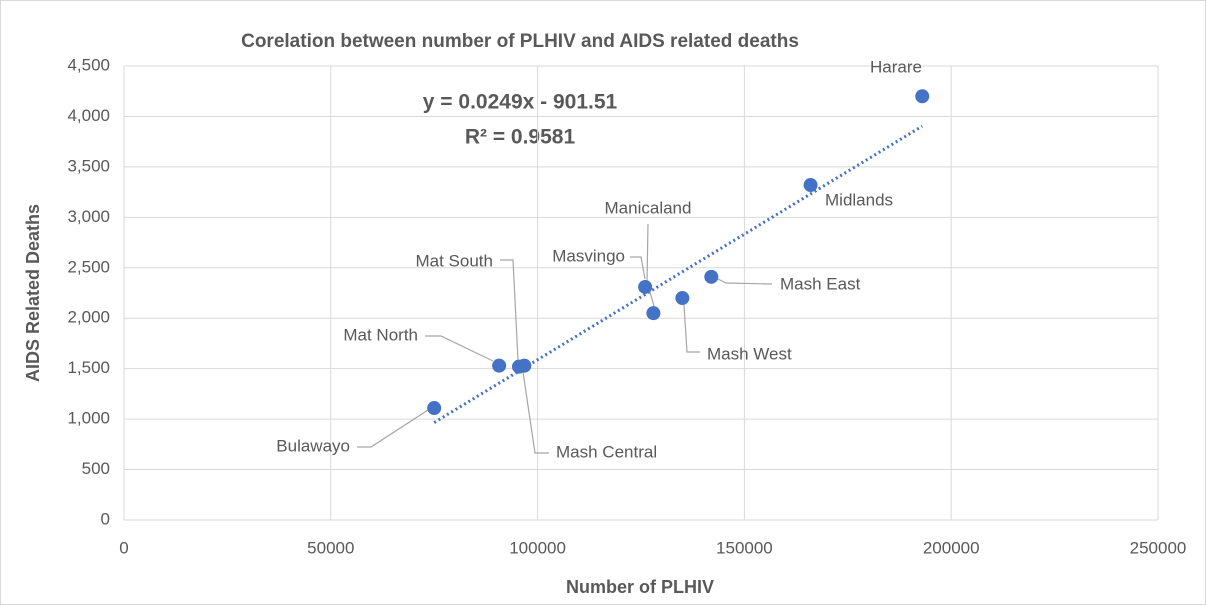 This screenshot has height=605, width=1206. I want to click on point-label: Mash West, so click(749, 353).